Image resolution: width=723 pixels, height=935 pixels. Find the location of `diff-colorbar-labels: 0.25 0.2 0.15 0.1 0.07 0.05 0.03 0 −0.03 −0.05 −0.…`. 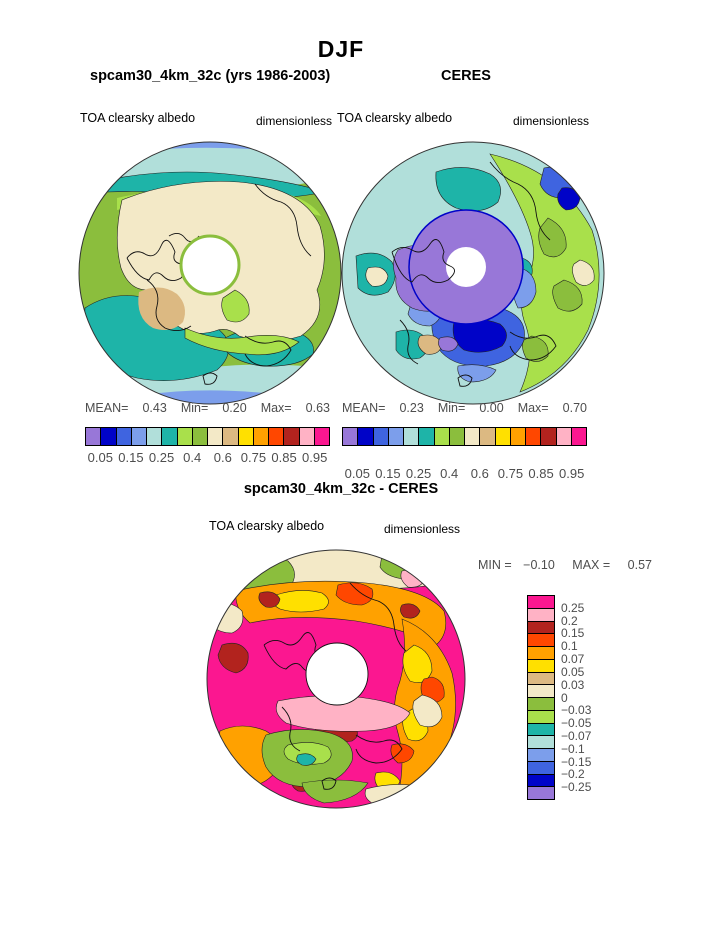

diff-colorbar-labels: 0.25 0.2 0.15 0.1 0.07 0.05 0.03 0 −0.03 −0.05 −0.… is located at coordinates (591, 697).